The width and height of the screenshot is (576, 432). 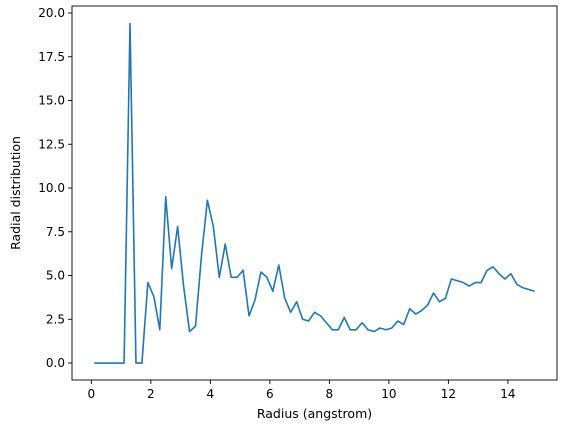 I want to click on y-tick-label: 0.0, so click(x=55, y=363).